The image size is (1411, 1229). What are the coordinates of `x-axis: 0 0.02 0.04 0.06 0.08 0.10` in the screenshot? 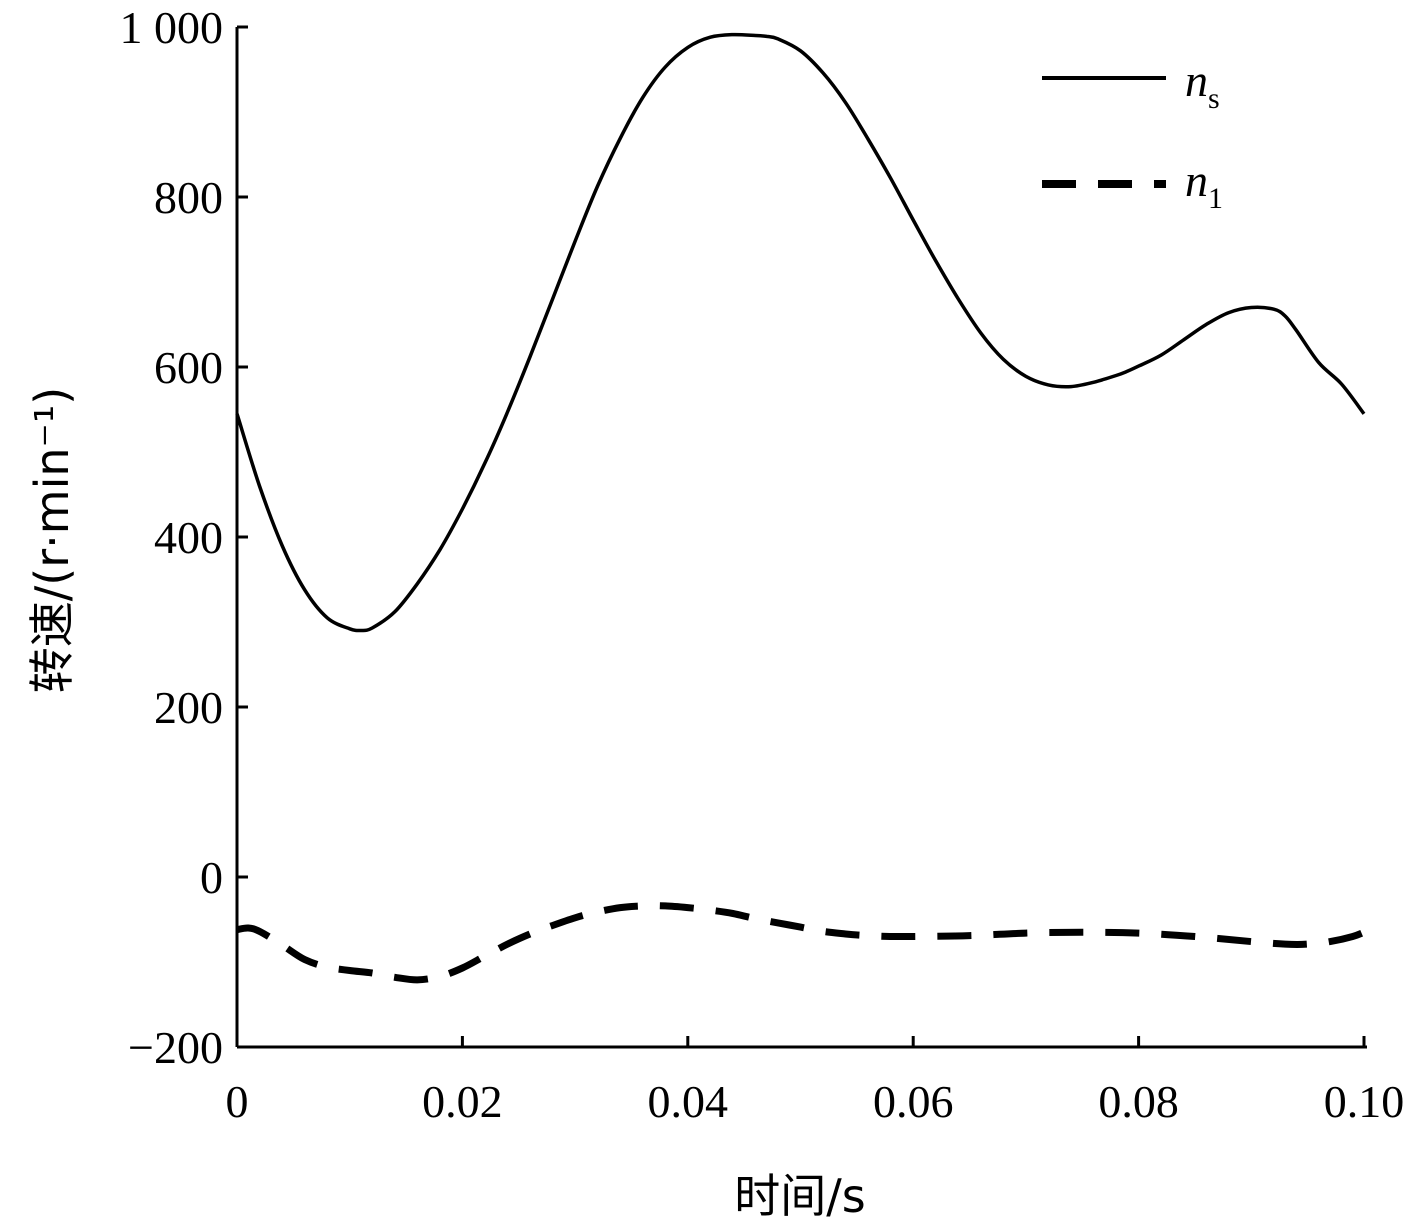 It's located at (815, 1081).